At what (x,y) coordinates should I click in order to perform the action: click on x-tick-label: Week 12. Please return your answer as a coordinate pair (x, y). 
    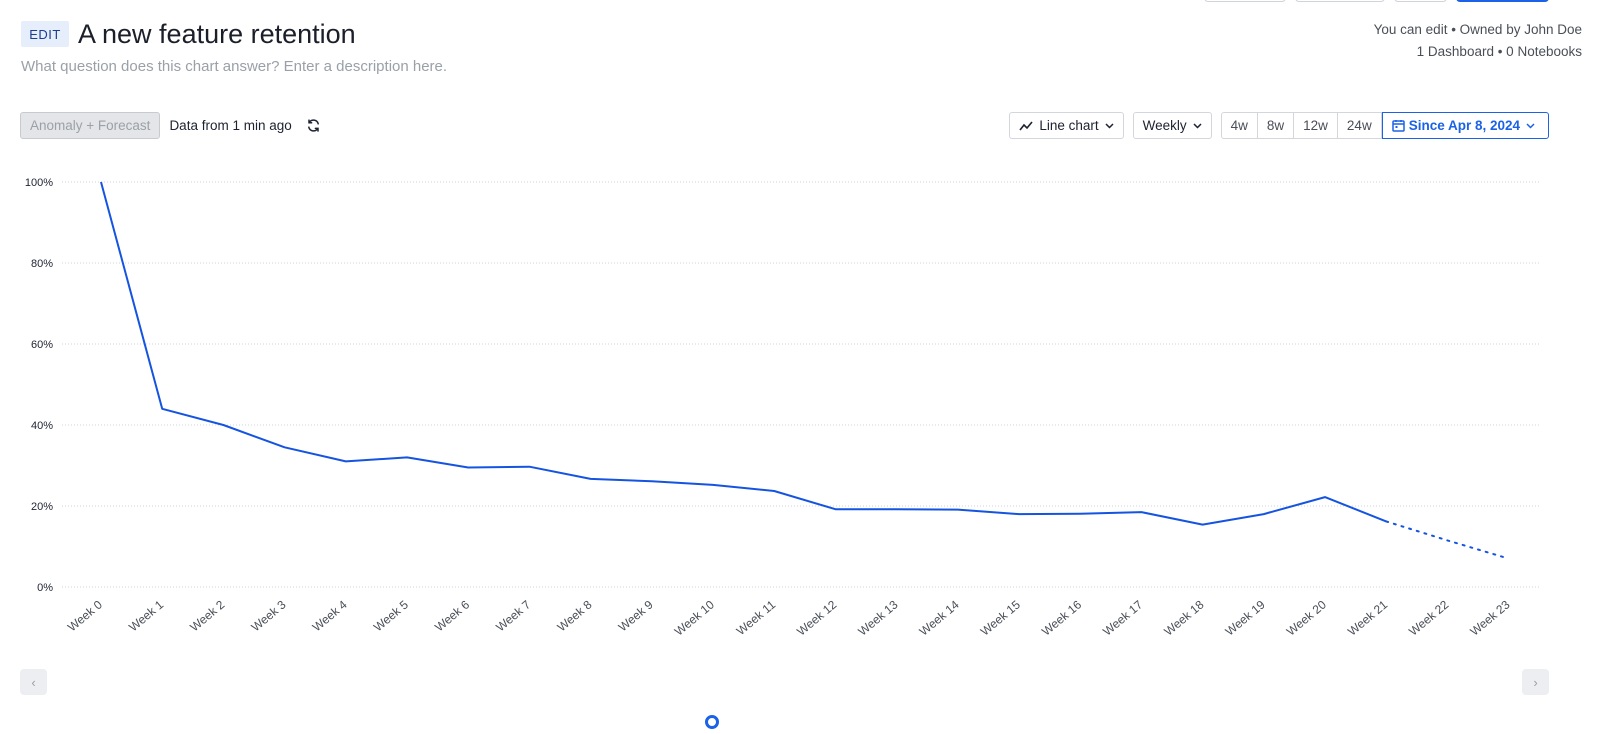
    Looking at the image, I should click on (816, 617).